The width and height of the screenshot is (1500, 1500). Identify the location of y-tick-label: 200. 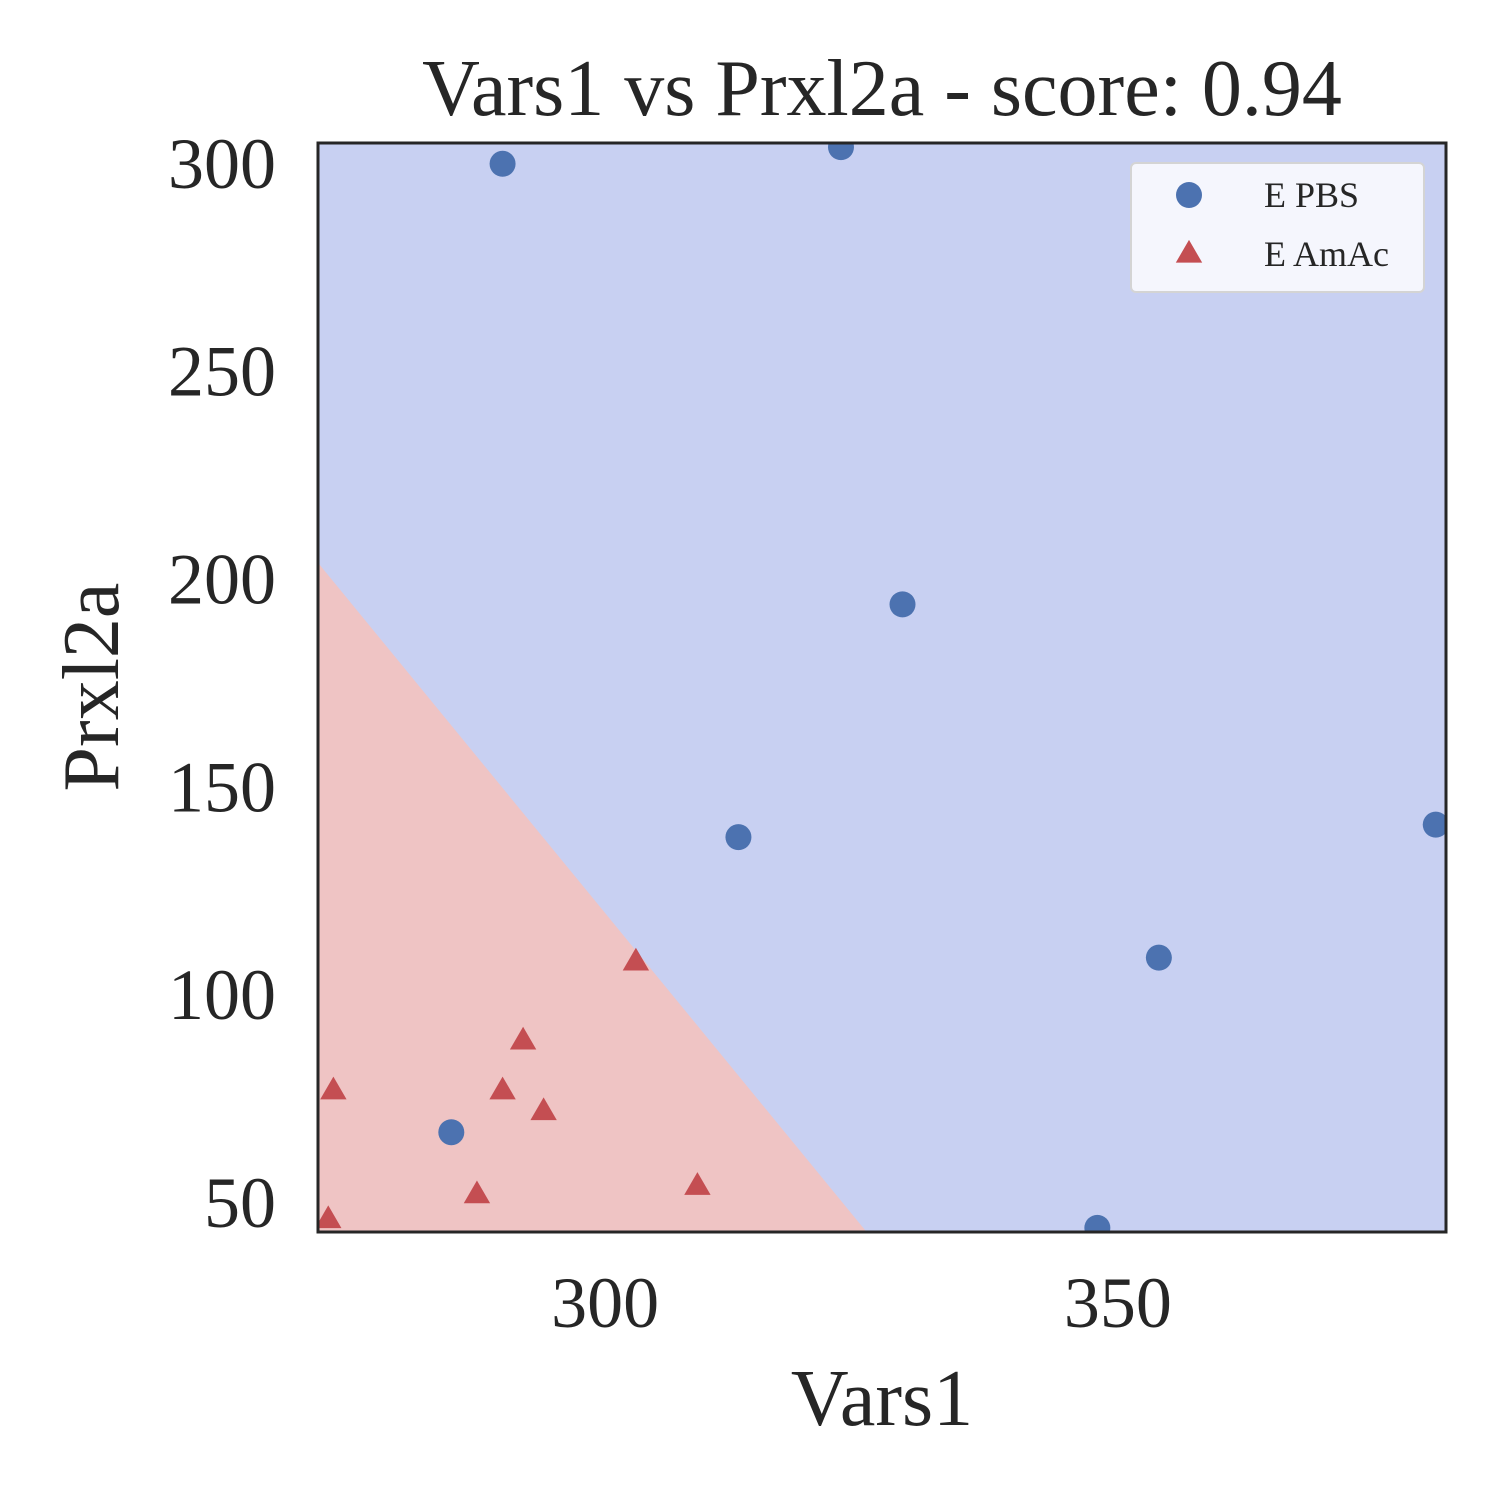
(222, 579).